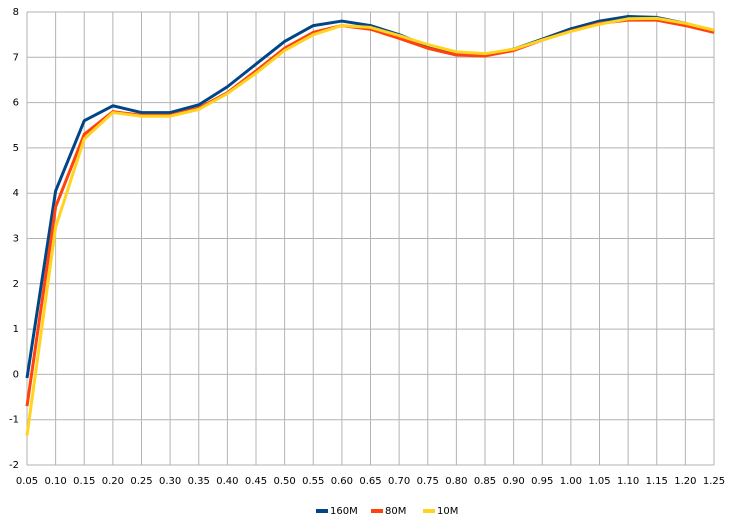 This screenshot has width=729, height=527. Describe the element at coordinates (170, 481) in the screenshot. I see `x-tick-label: 0.30` at that location.